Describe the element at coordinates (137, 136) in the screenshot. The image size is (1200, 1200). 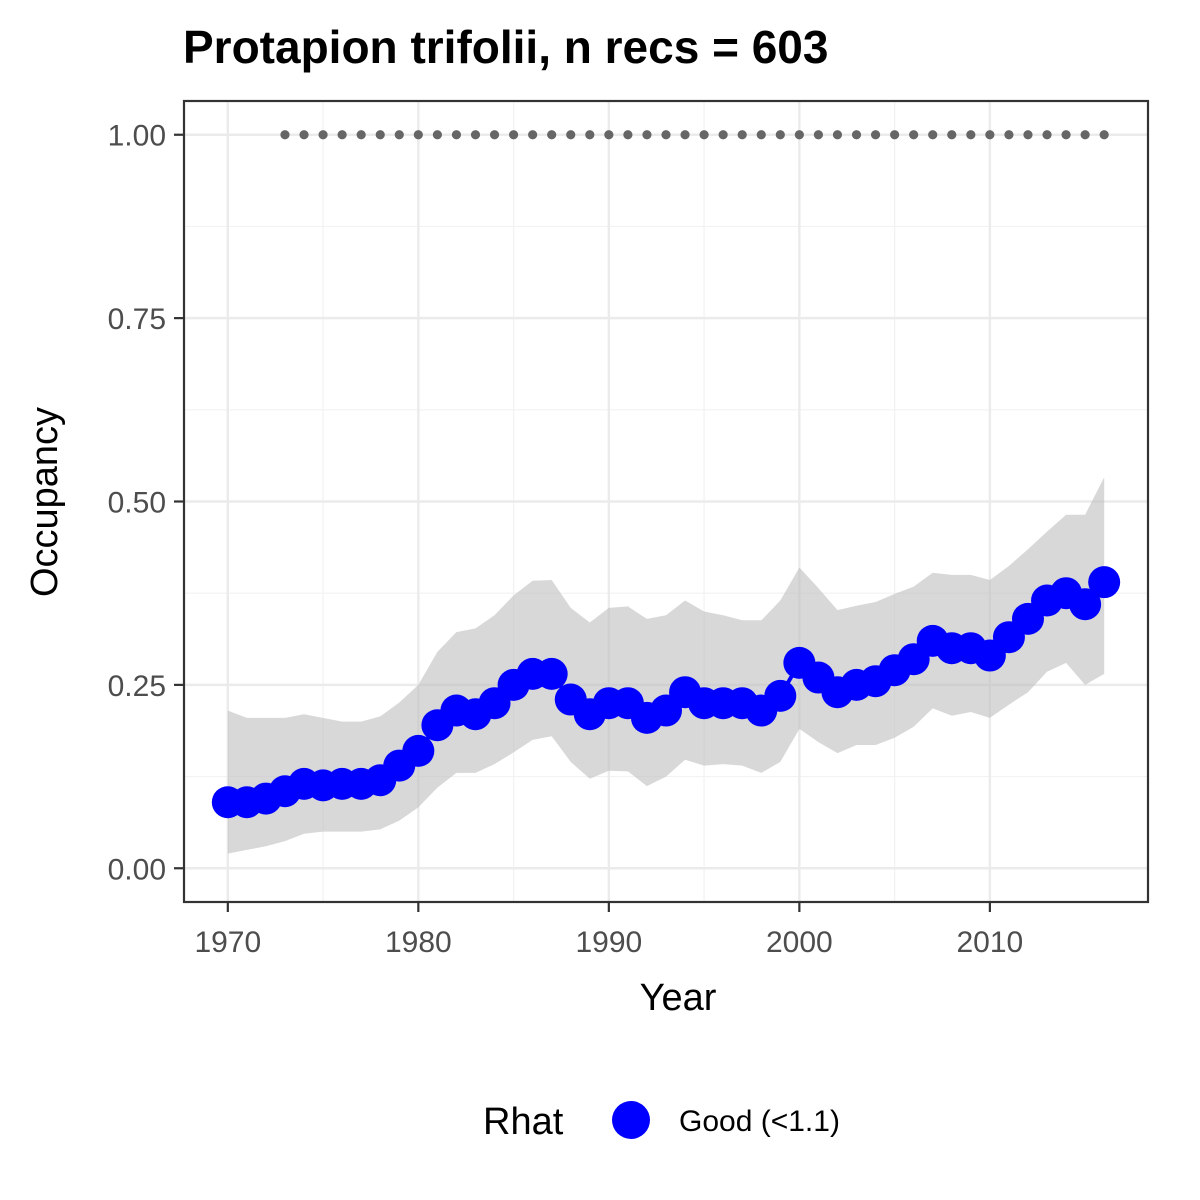
I see `y-tick-label: 1.00` at that location.